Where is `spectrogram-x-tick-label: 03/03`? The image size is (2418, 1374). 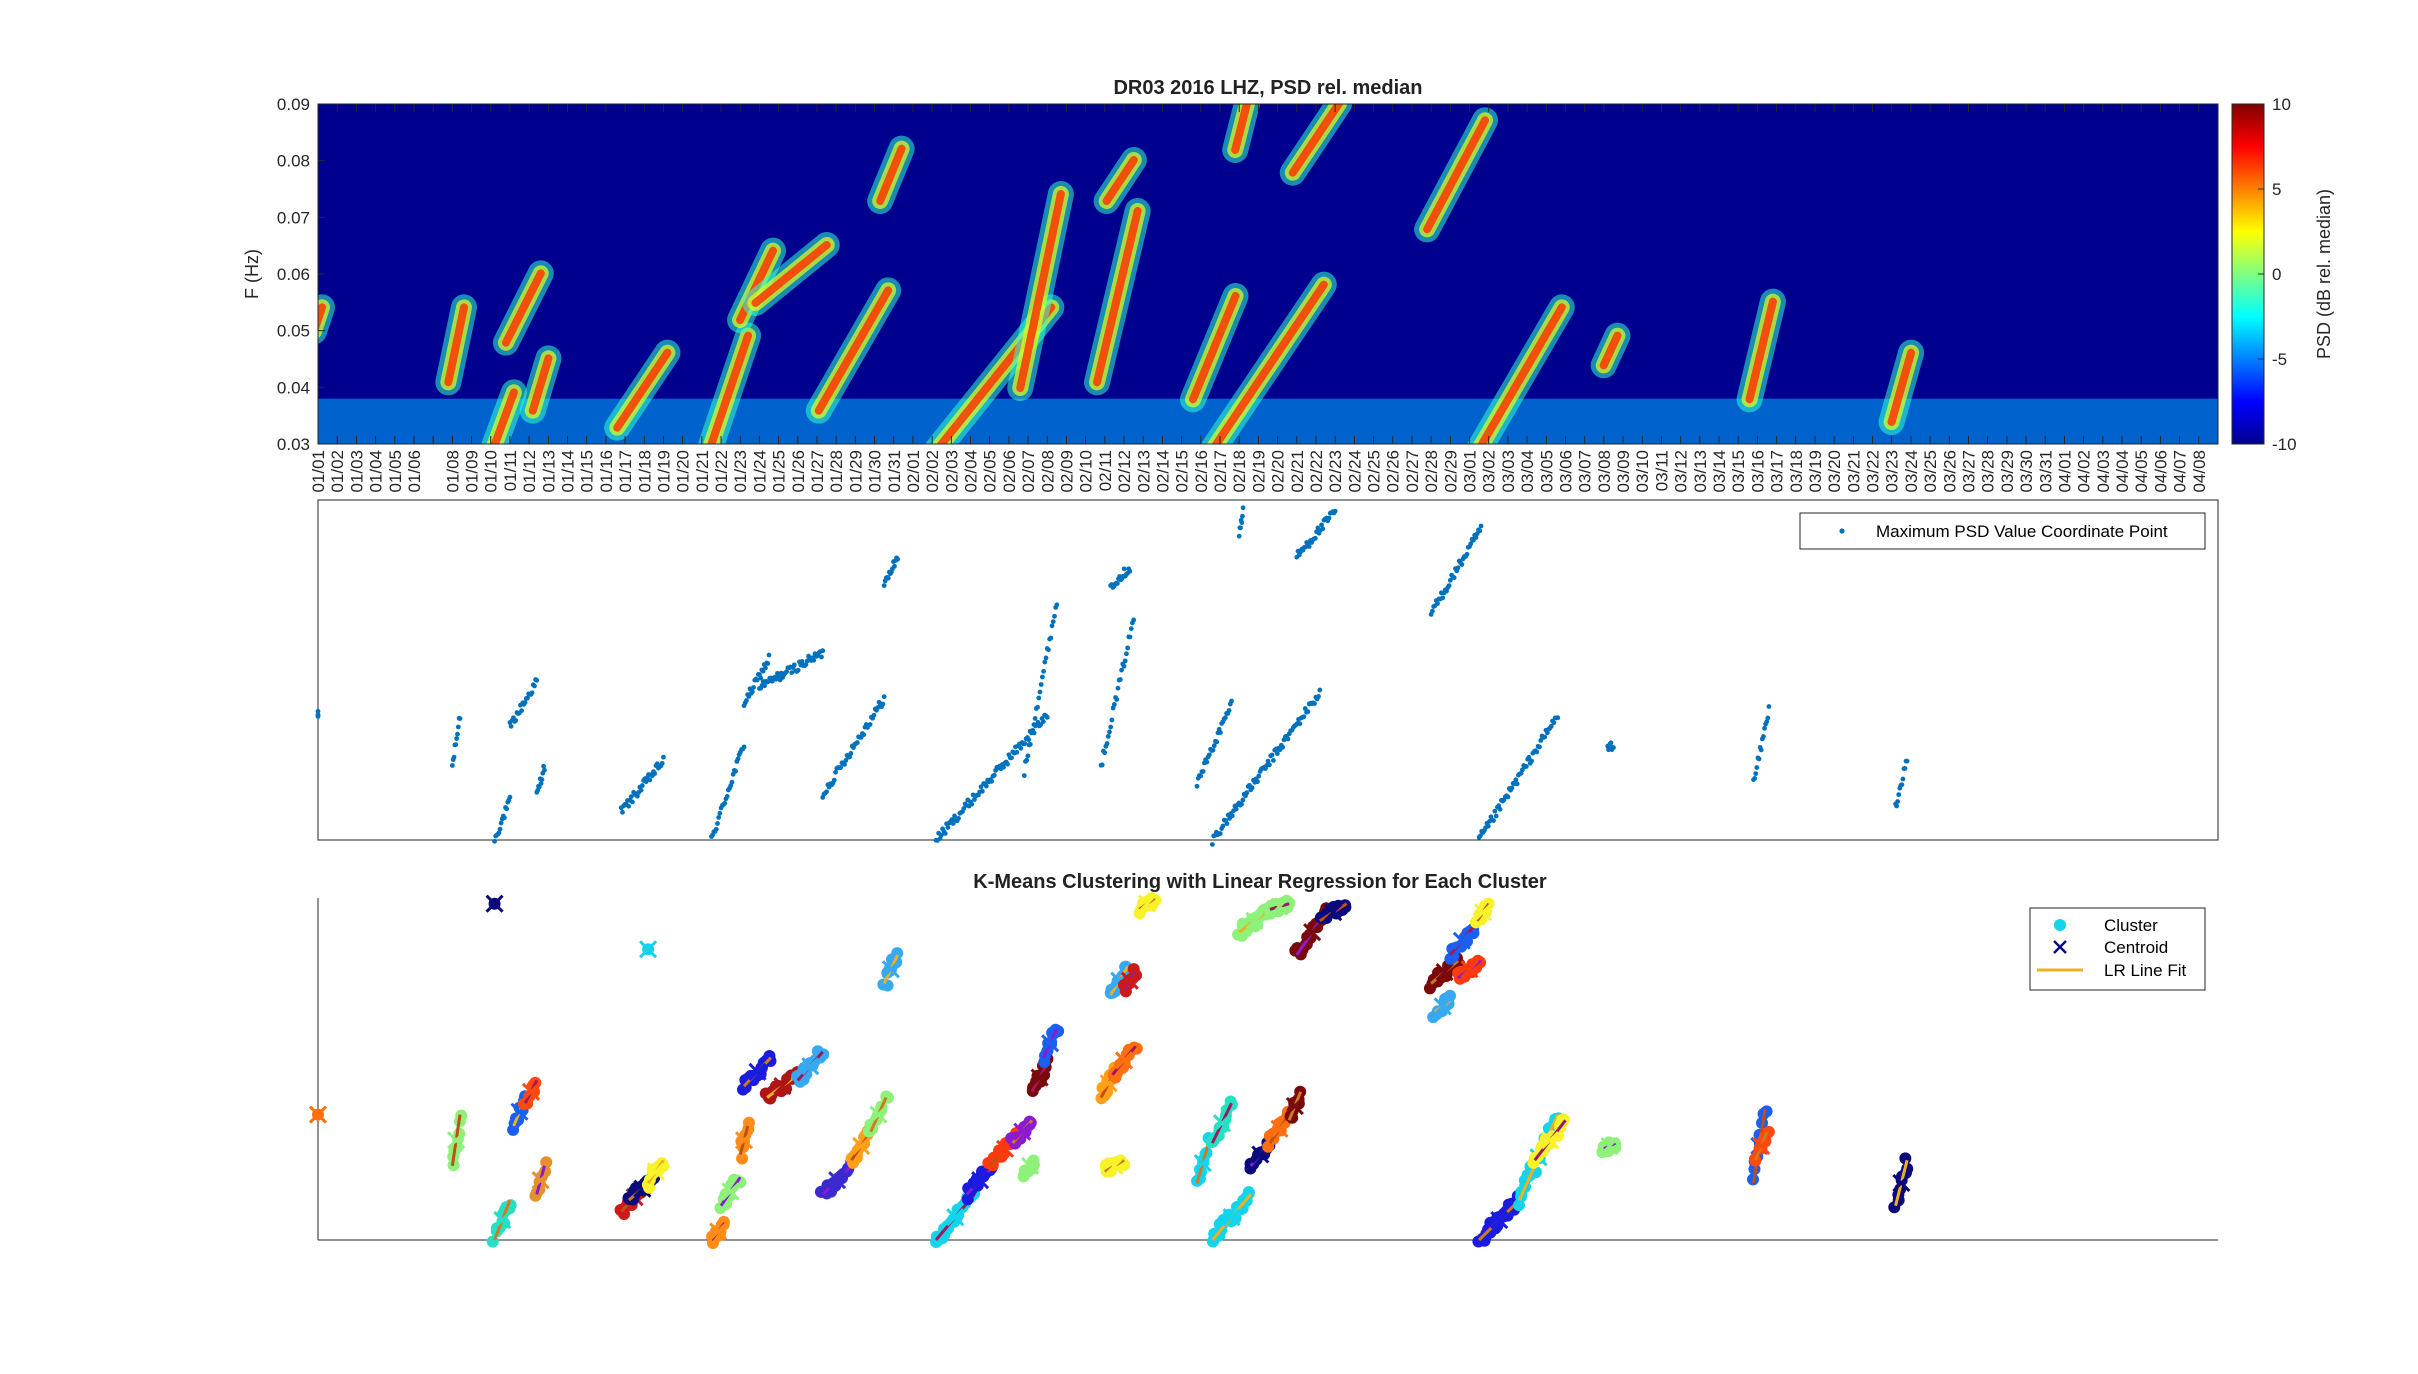
spectrogram-x-tick-label: 03/03 is located at coordinates (1508, 471).